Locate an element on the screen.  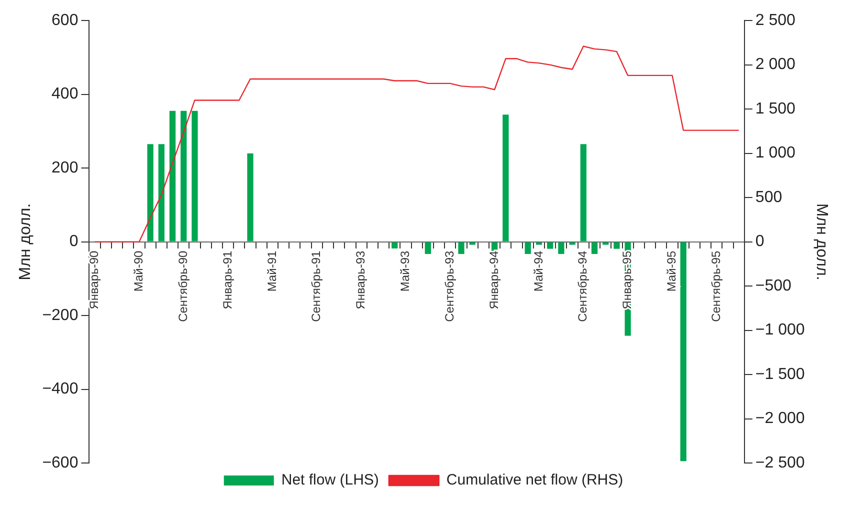
x-tick-label: Май-93 is located at coordinates (405, 271).